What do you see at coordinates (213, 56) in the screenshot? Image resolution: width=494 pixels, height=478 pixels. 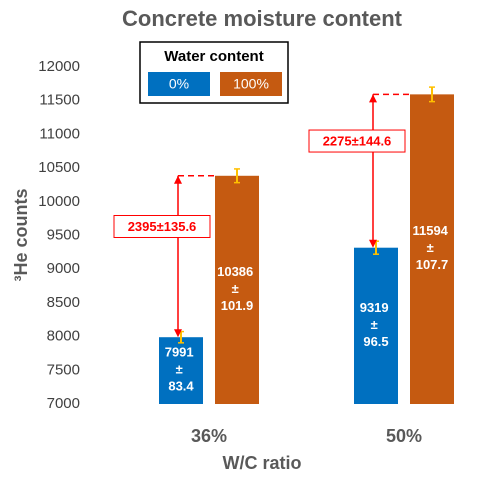 I see `legend-title: Water content` at bounding box center [213, 56].